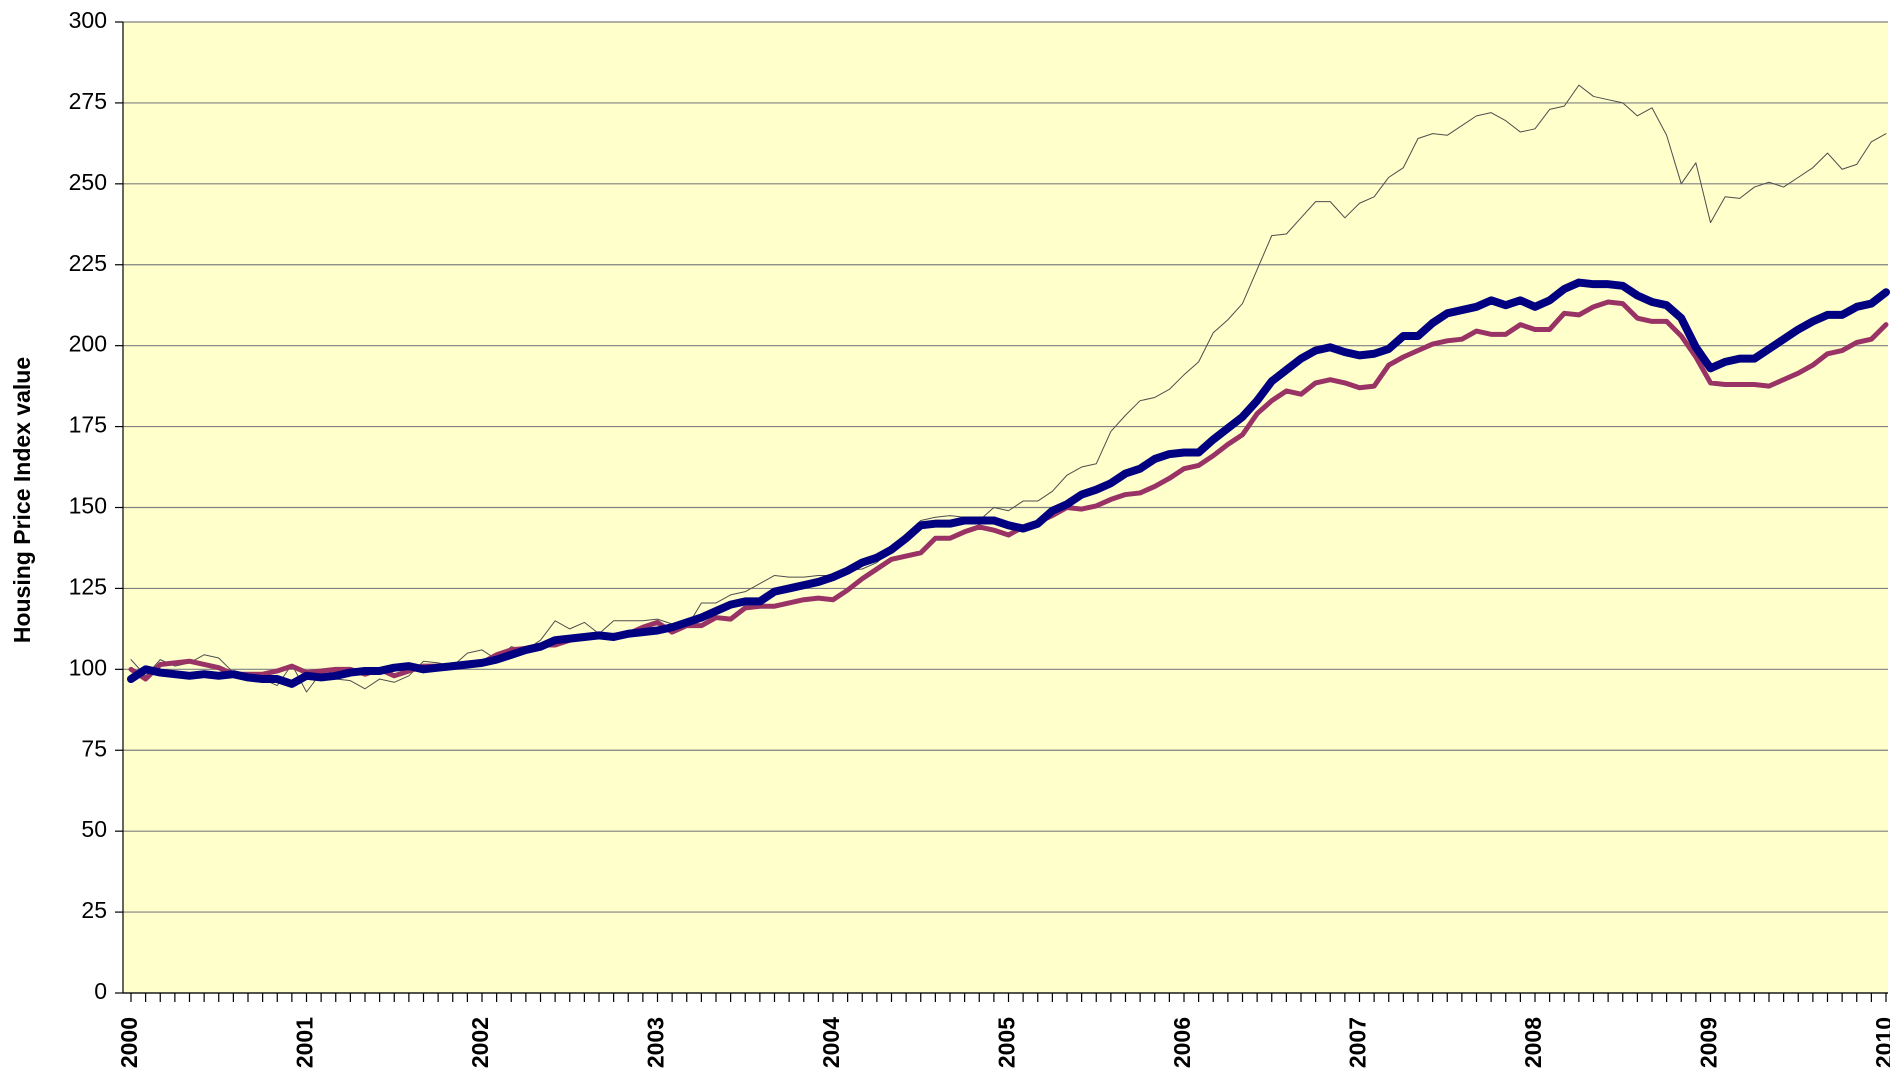 Image resolution: width=1890 pixels, height=1077 pixels. I want to click on y-axis-title: Housing Price Index value, so click(22, 500).